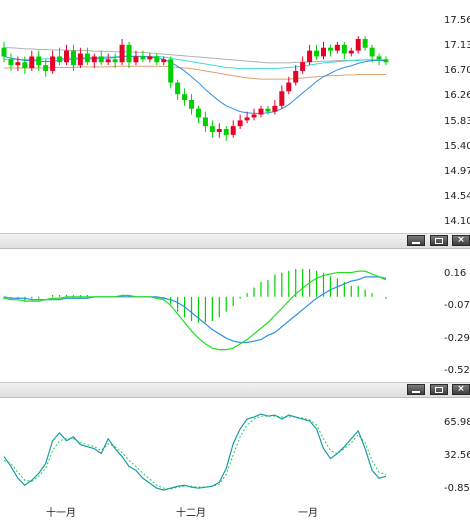 The image size is (470, 520). I want to click on axis-tick-label: 14.54, so click(457, 196).